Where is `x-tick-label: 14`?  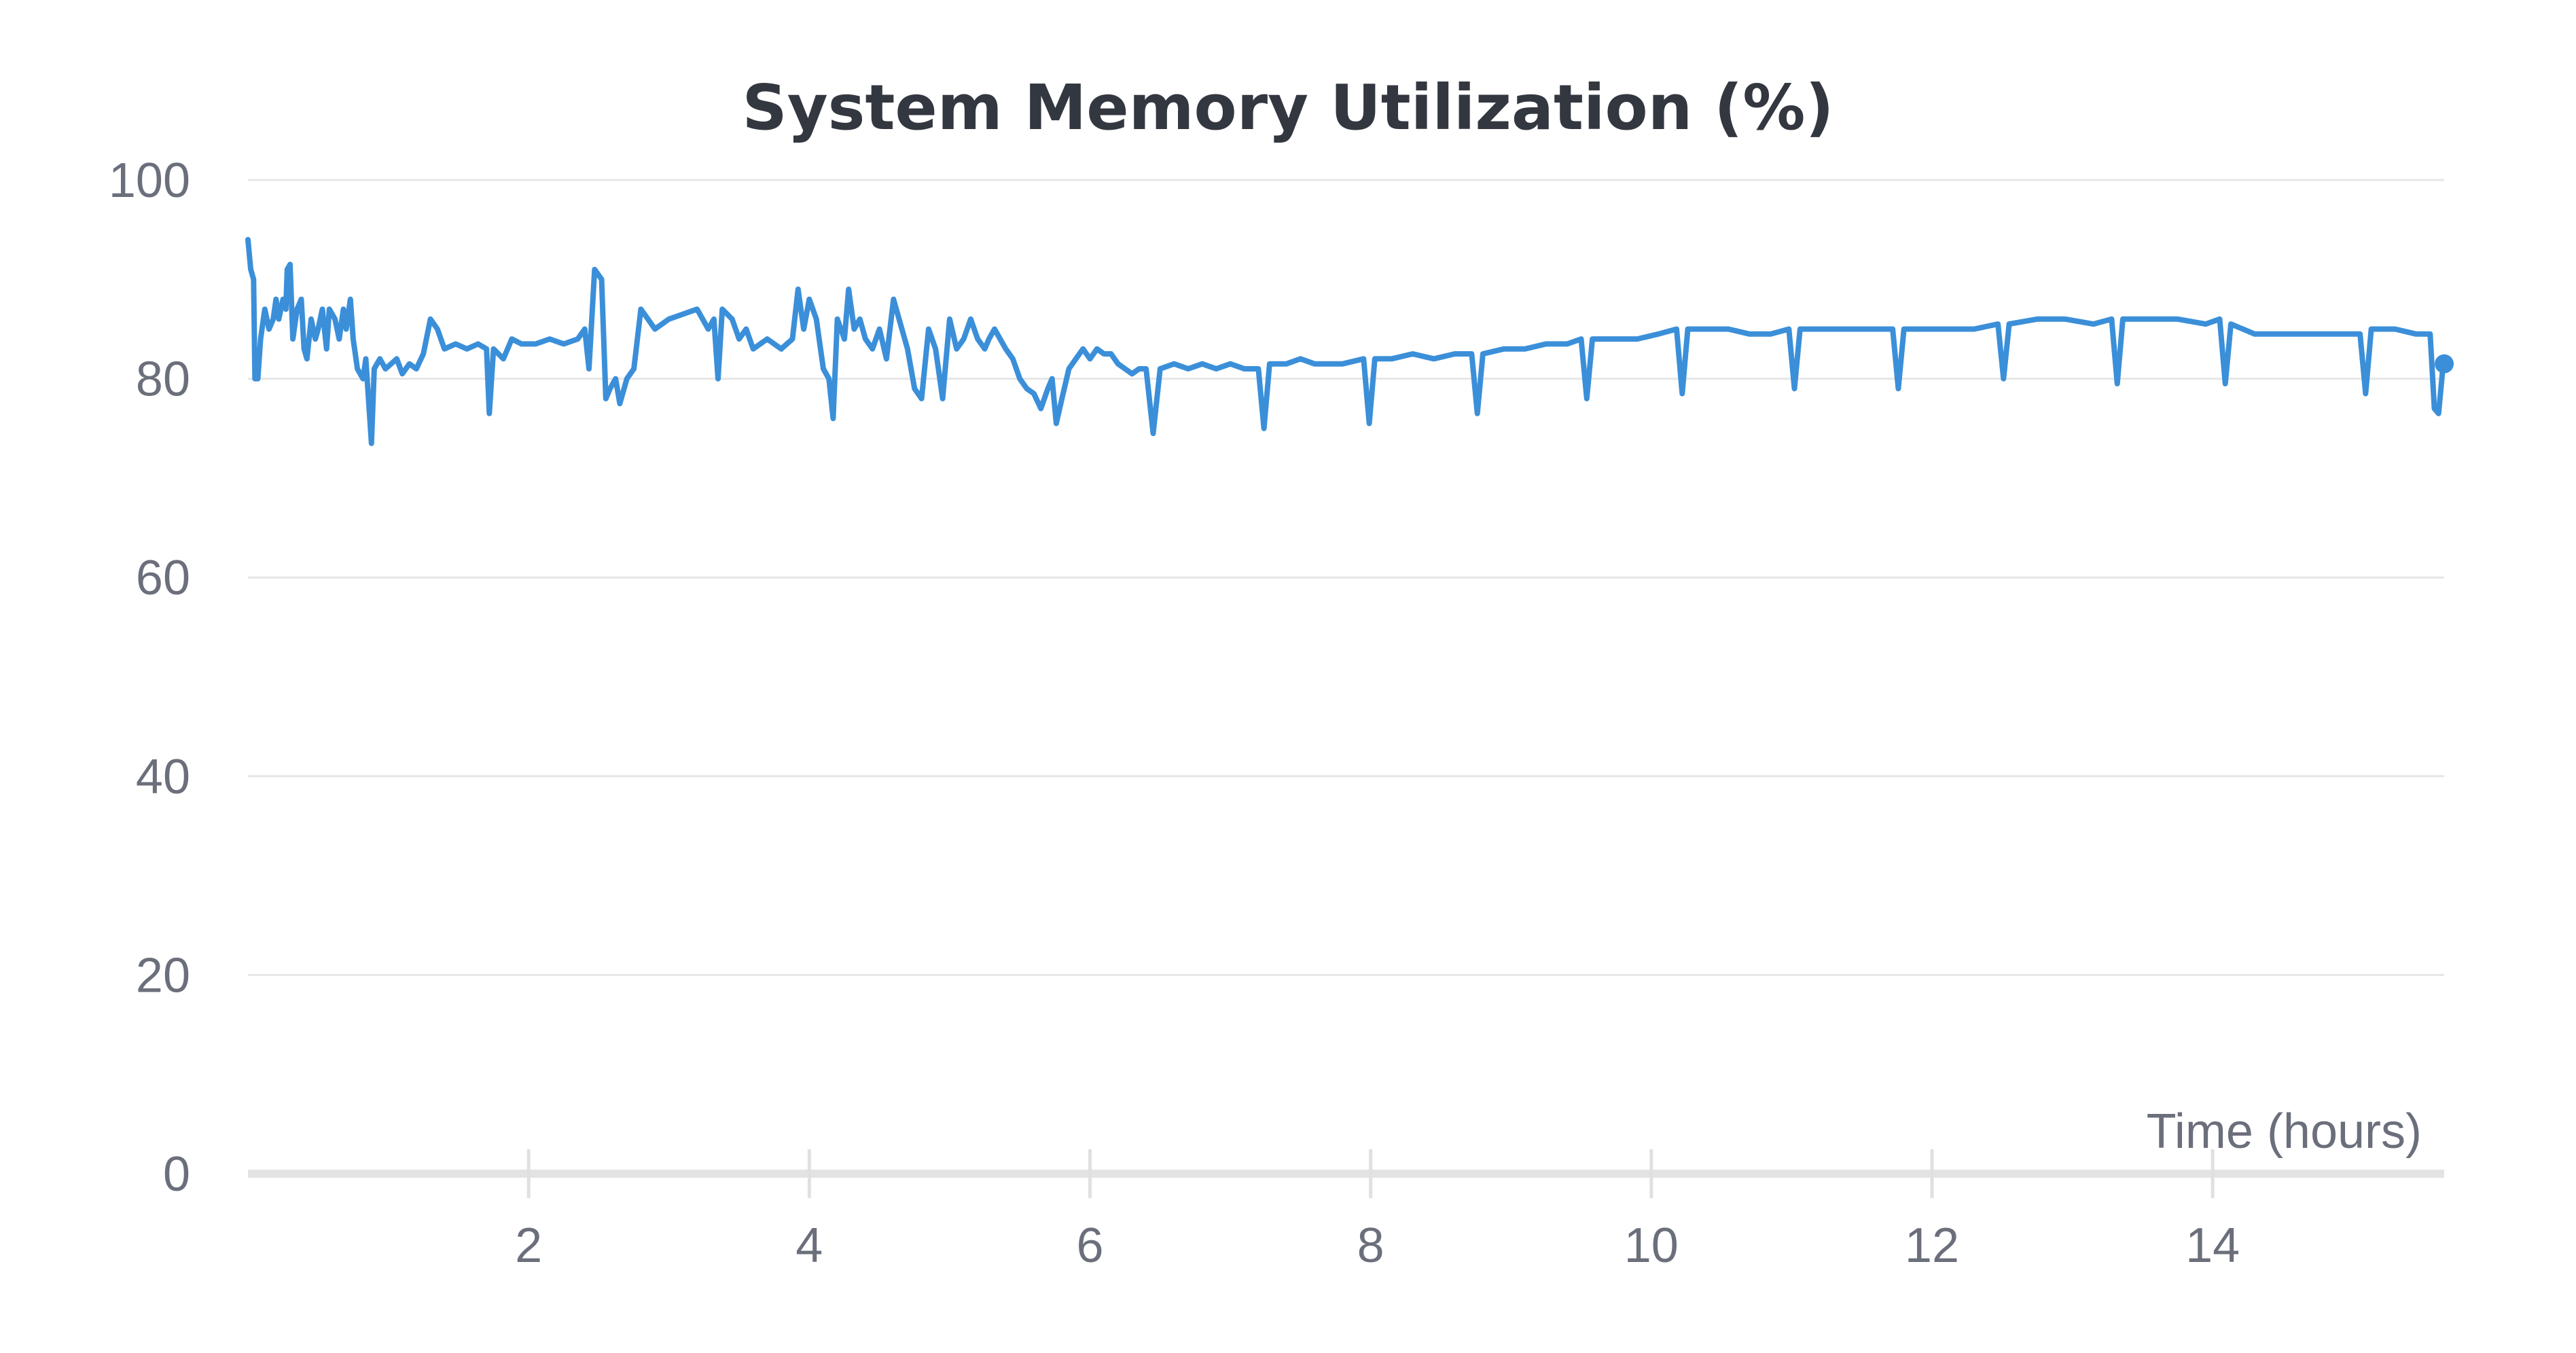 x-tick-label: 14 is located at coordinates (2212, 1246).